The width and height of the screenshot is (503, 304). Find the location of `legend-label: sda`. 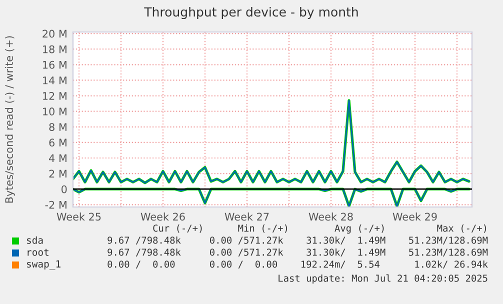

legend-label: sda is located at coordinates (35, 240).